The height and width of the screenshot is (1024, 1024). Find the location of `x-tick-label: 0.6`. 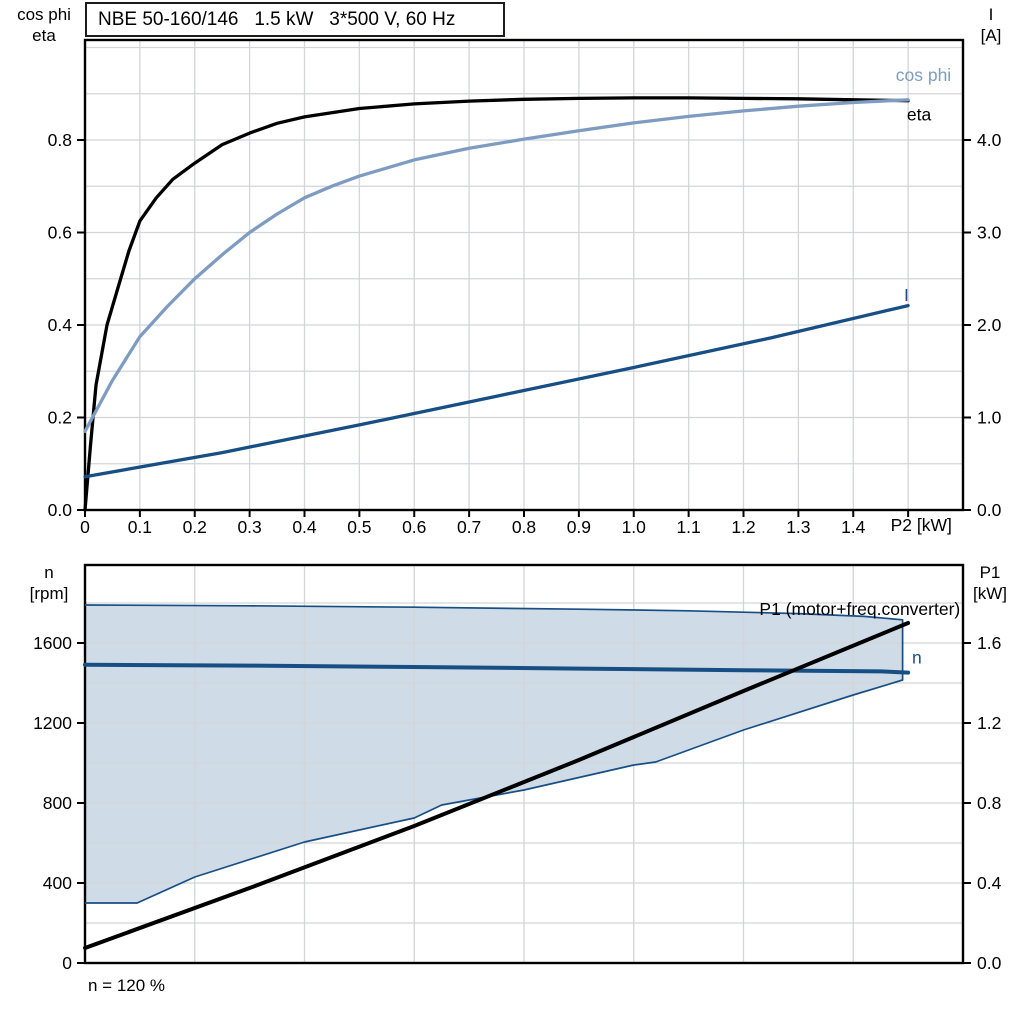

x-tick-label: 0.6 is located at coordinates (414, 527).